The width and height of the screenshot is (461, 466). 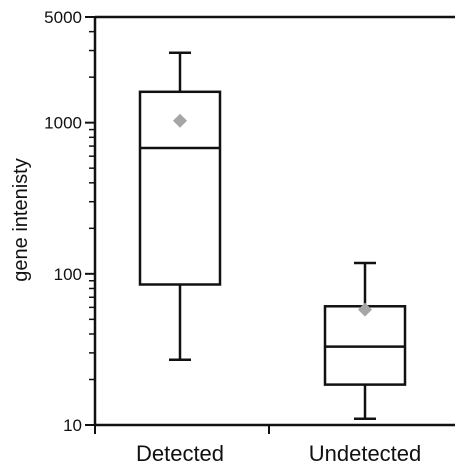 What do you see at coordinates (180, 453) in the screenshot?
I see `x-category-label: Detected` at bounding box center [180, 453].